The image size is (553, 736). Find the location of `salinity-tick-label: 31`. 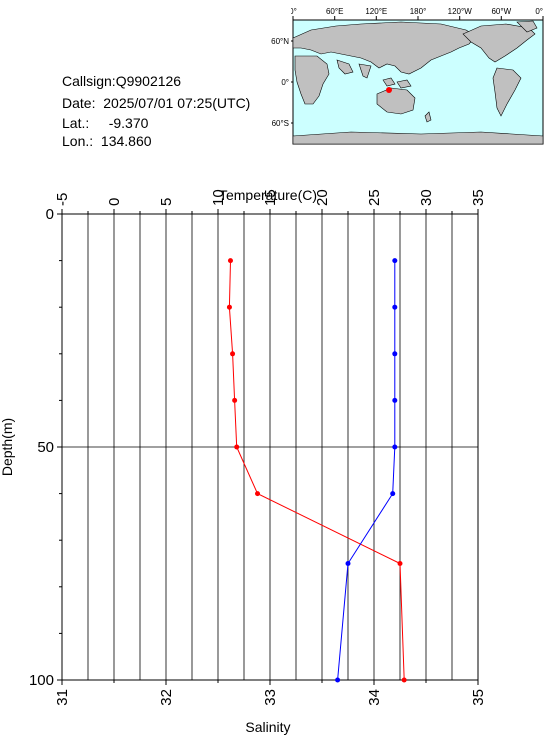

salinity-tick-label: 31 is located at coordinates (62, 697).